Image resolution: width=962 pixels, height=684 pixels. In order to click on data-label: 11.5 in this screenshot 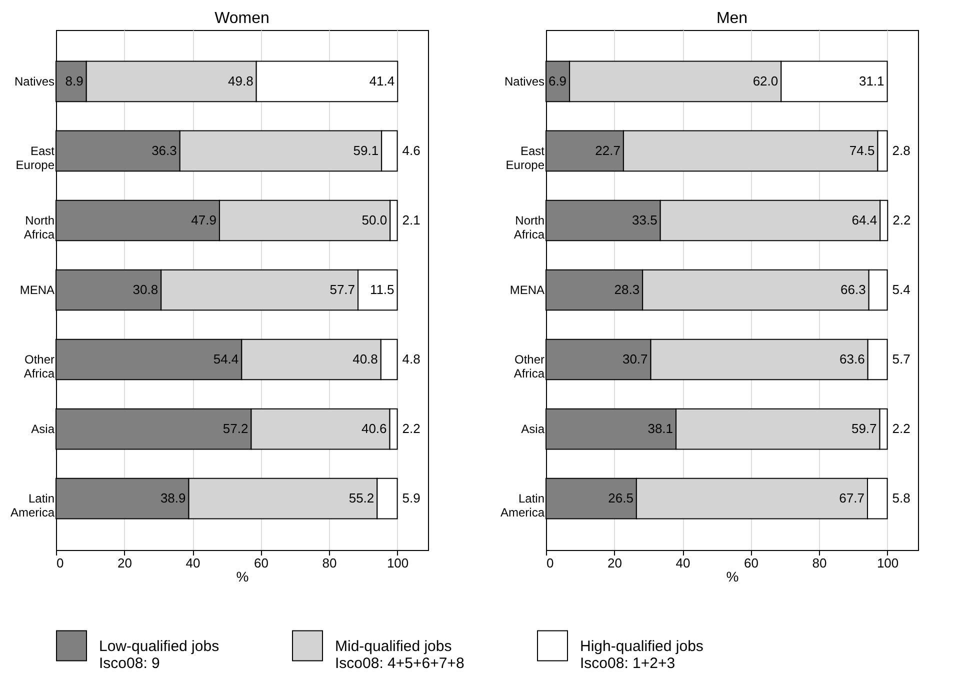, I will do `click(382, 289)`.